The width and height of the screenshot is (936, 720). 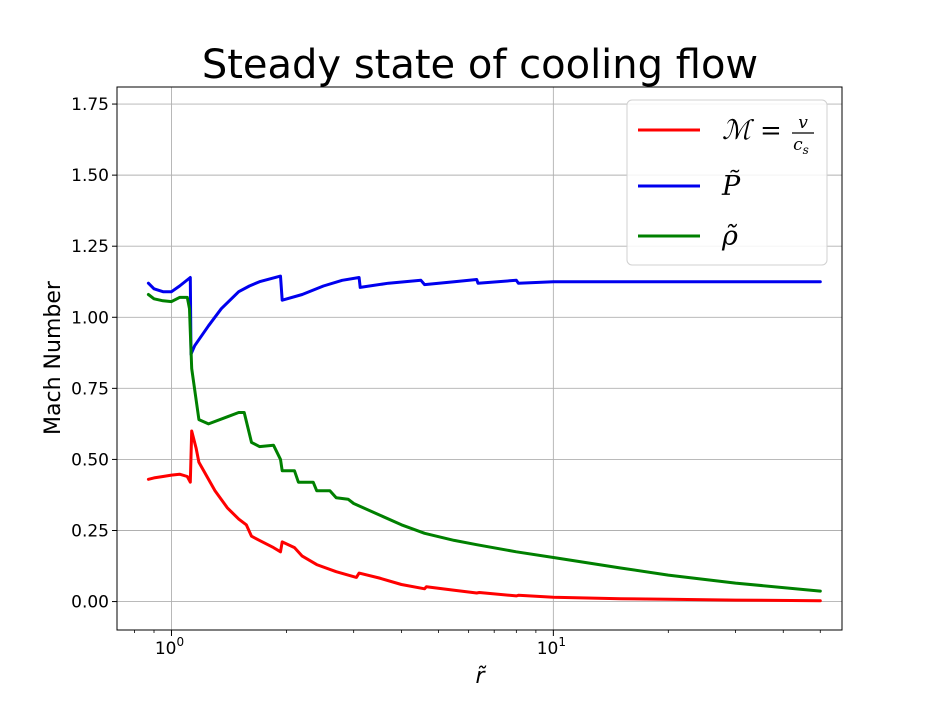 I want to click on legend-frame, so click(x=727, y=182).